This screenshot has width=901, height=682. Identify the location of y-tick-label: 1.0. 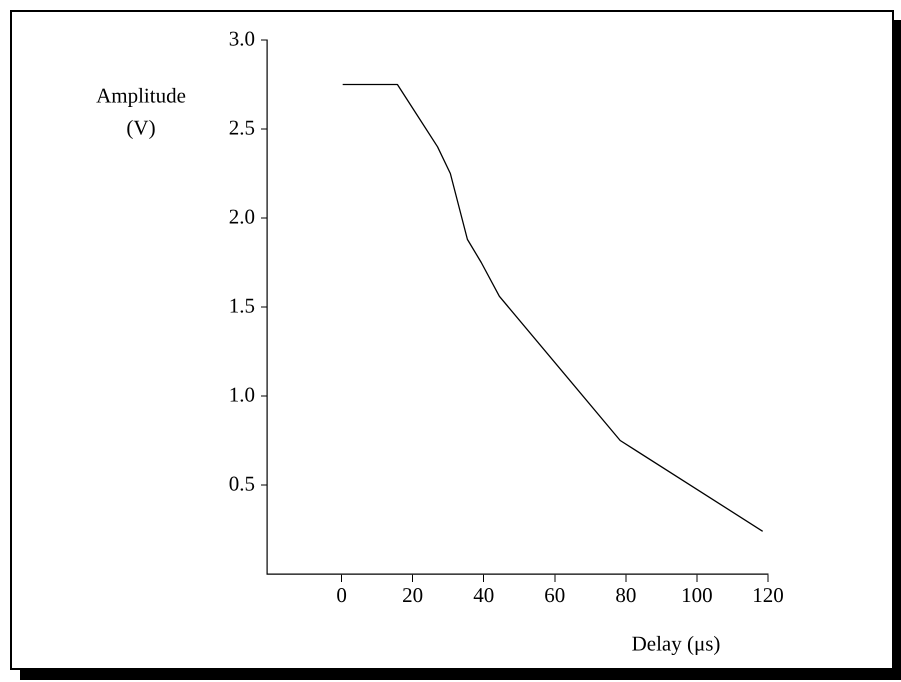
(241, 394).